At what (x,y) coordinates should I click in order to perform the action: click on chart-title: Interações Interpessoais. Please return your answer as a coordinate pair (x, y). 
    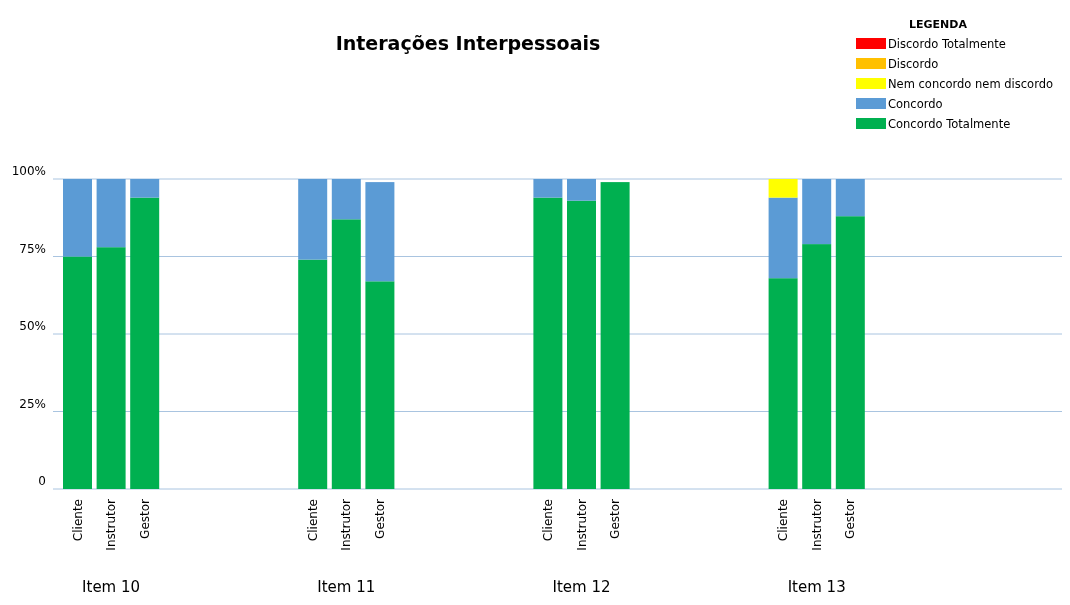
    Looking at the image, I should click on (468, 43).